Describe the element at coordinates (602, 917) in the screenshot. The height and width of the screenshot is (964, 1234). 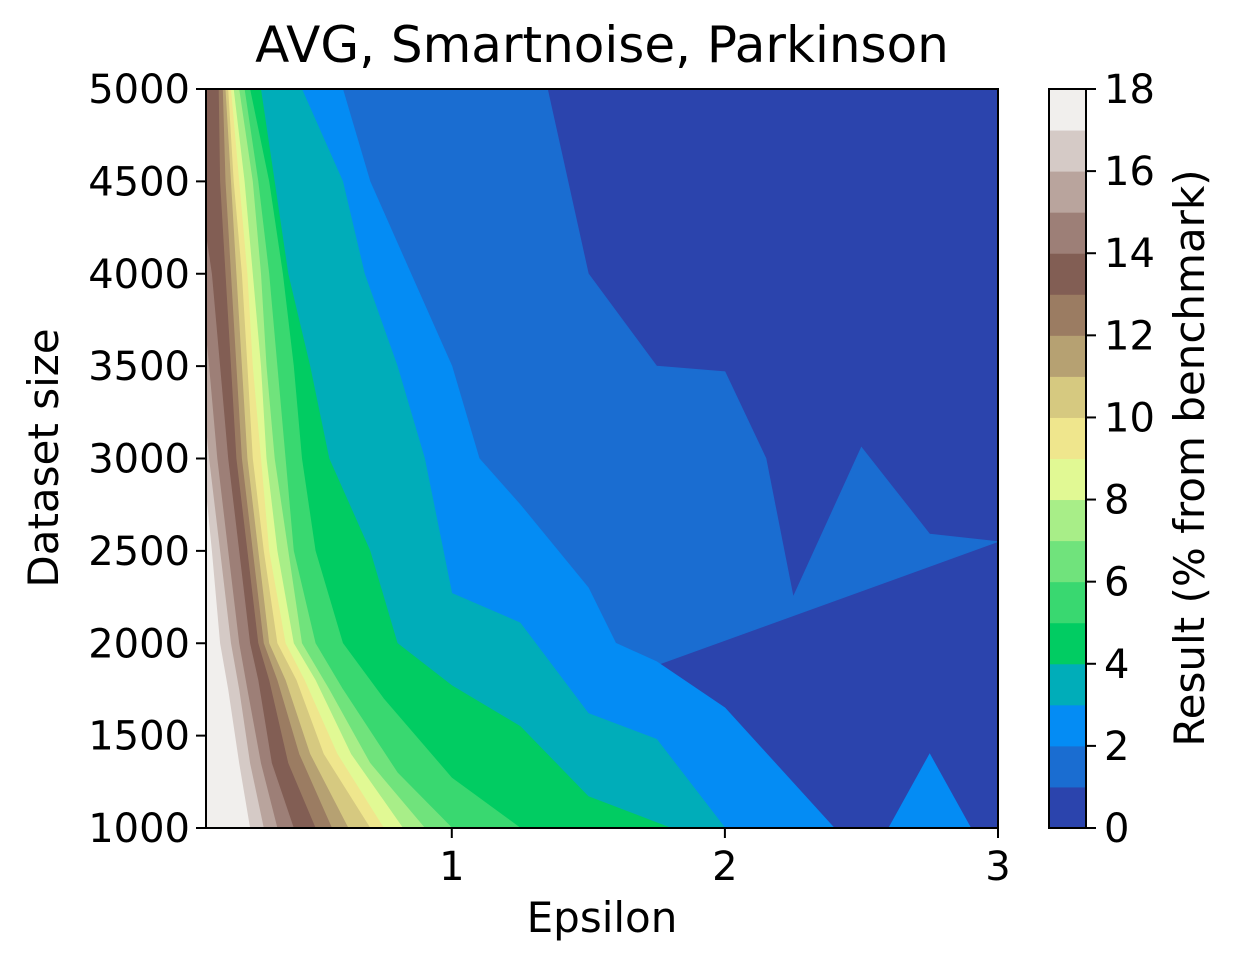
I see `x-axis-label: Epsilon` at that location.